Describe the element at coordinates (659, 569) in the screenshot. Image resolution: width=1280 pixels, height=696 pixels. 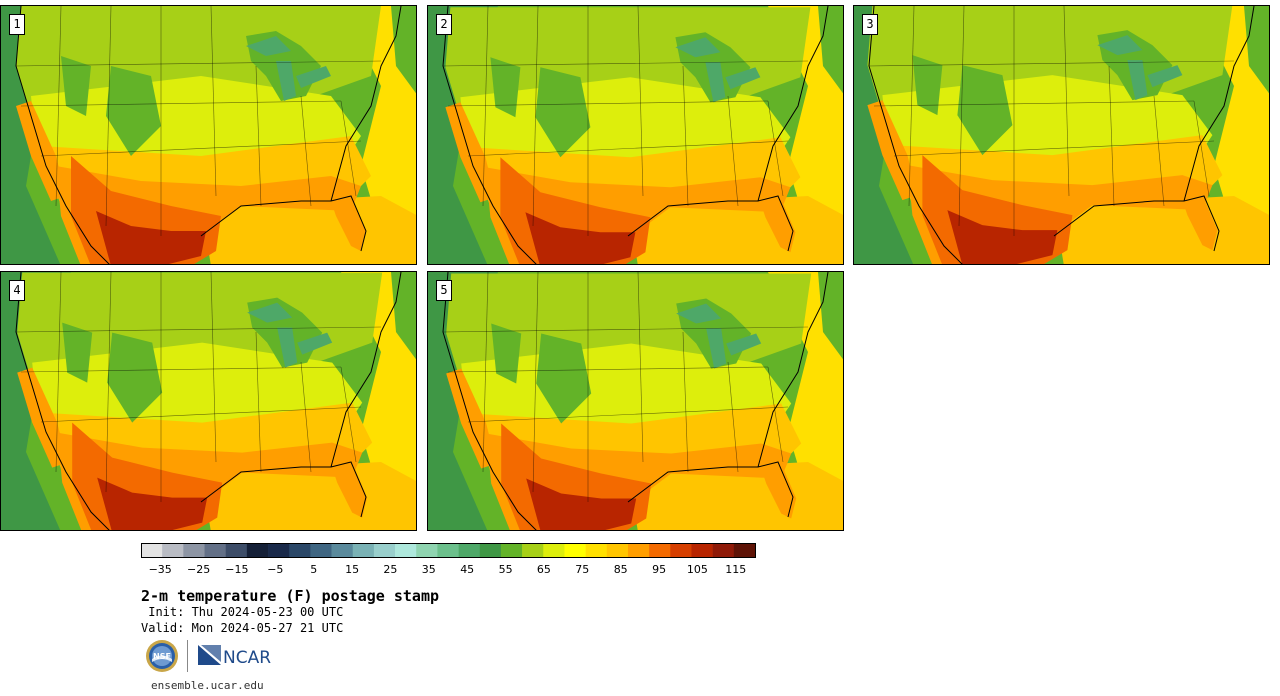
I see `colorbar-tick-label: 95` at that location.